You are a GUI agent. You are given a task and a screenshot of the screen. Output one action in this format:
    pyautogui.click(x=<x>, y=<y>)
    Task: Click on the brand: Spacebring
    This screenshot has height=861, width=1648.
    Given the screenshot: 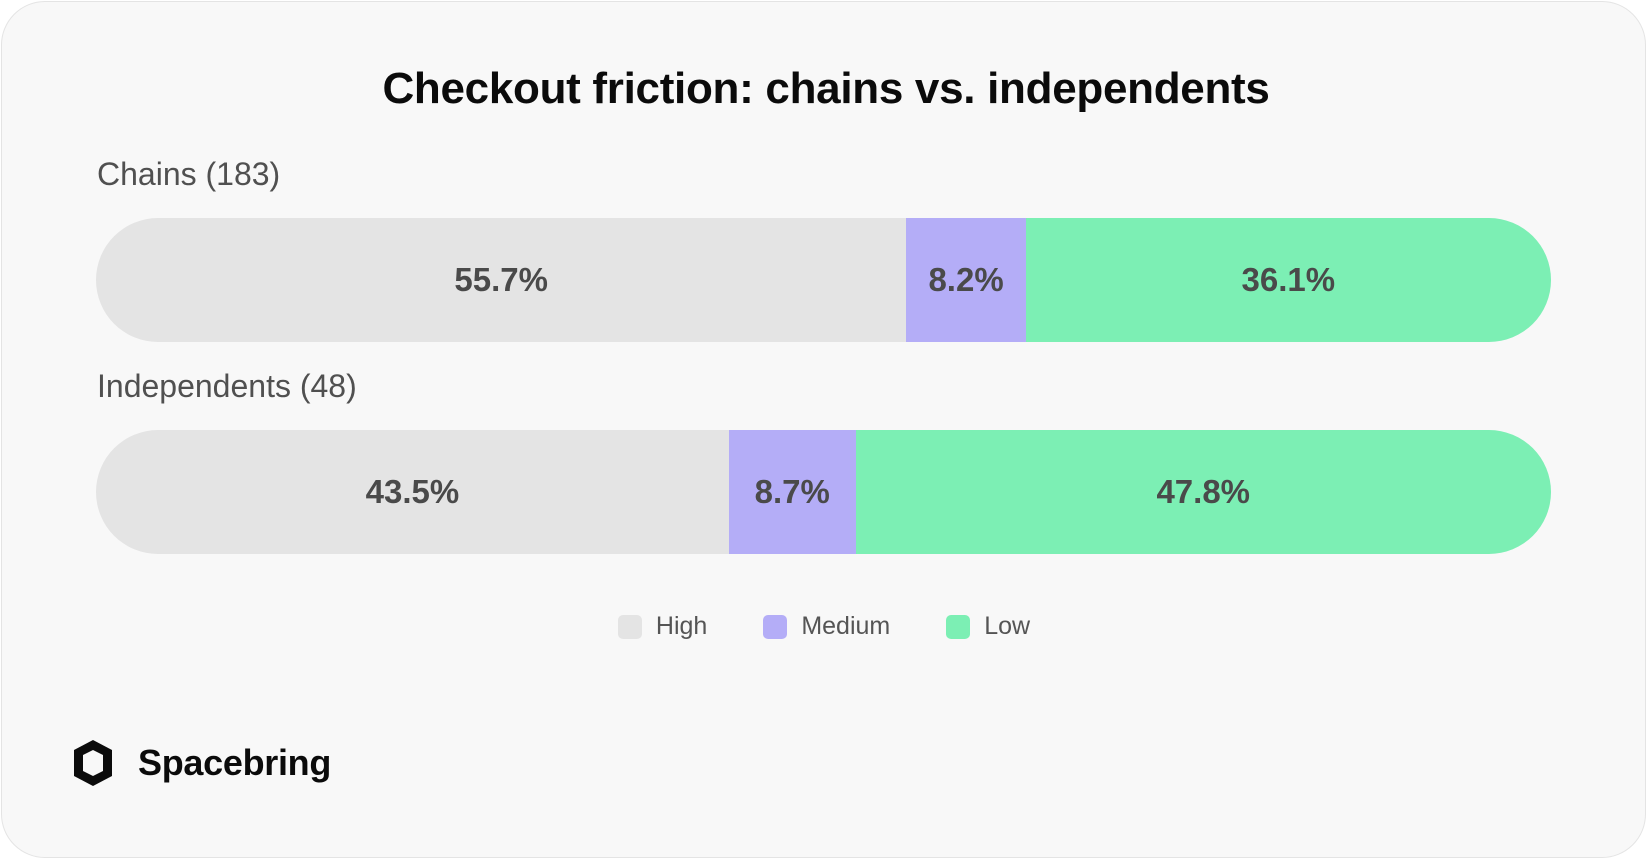 What is the action you would take?
    pyautogui.click(x=200, y=763)
    